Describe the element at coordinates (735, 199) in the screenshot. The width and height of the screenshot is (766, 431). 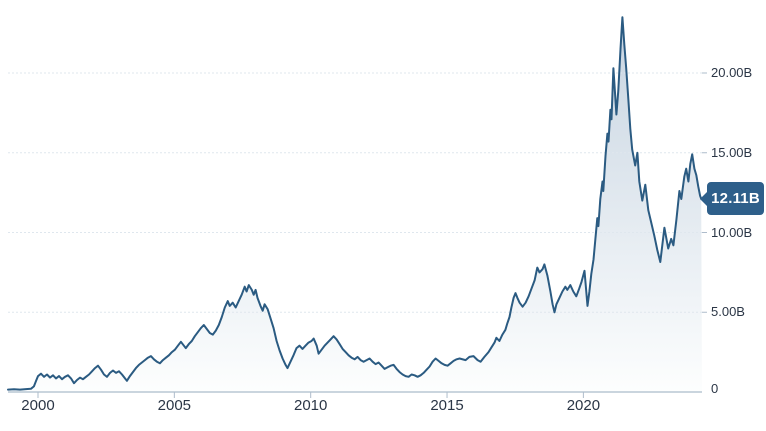
I see `badge-value: 12.11B` at that location.